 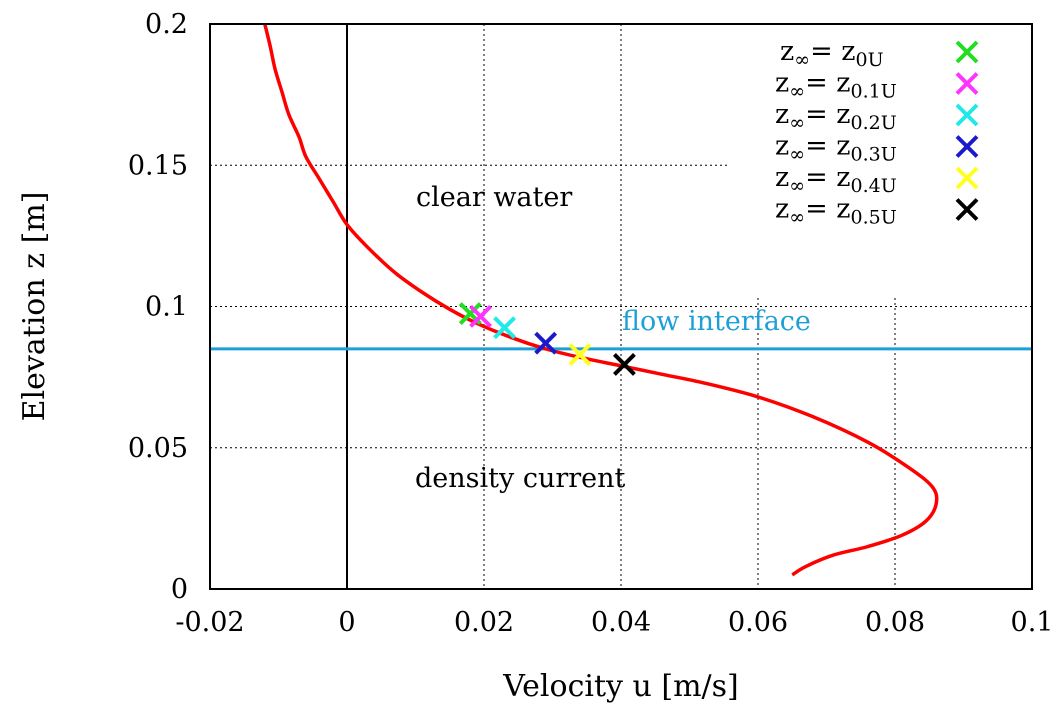 I want to click on y-tick-label: 0.2, so click(x=166, y=24).